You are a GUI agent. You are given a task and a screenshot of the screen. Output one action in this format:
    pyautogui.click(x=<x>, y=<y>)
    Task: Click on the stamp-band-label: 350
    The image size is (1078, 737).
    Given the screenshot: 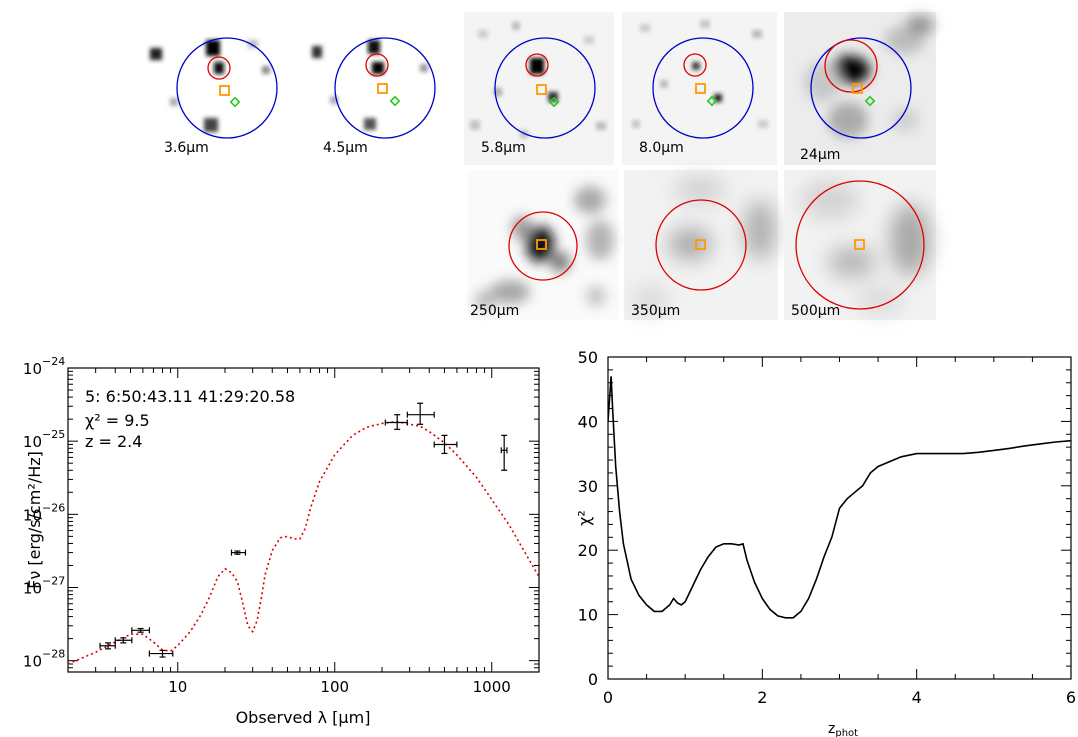 What is the action you would take?
    pyautogui.click(x=644, y=311)
    